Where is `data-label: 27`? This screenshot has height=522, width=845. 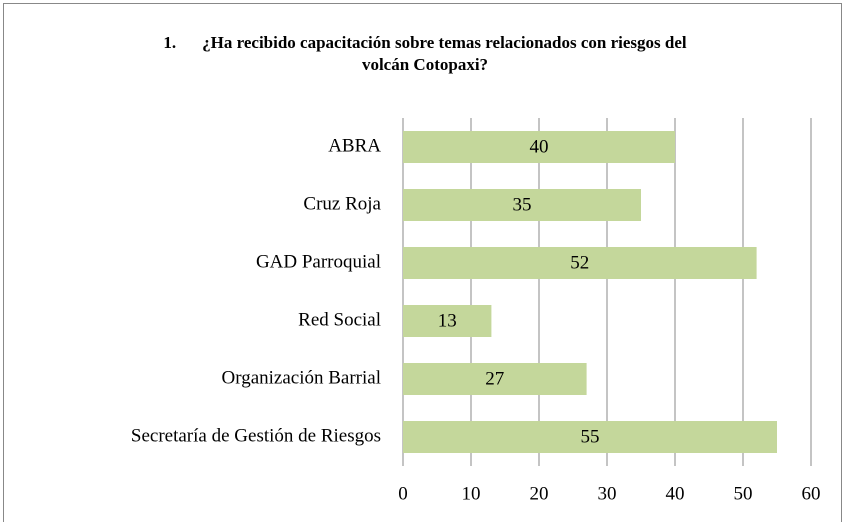
data-label: 27 is located at coordinates (494, 378).